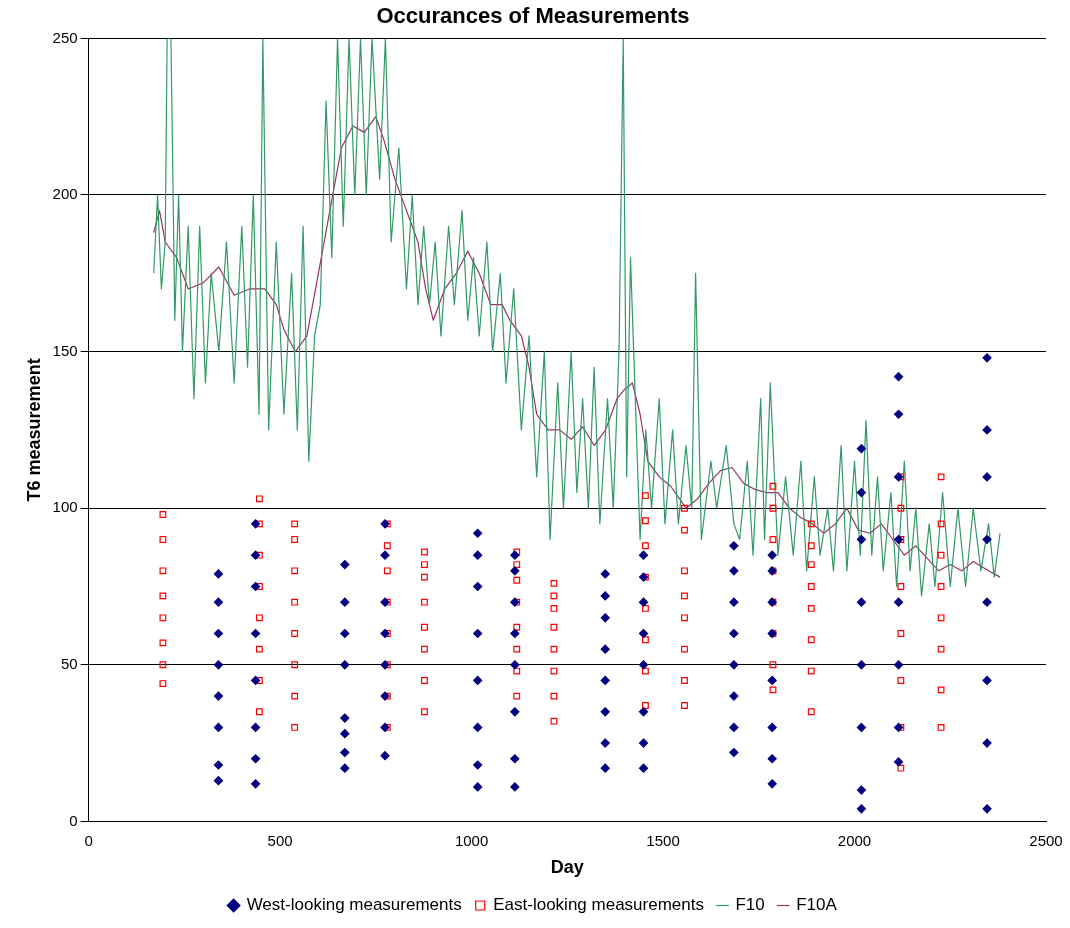 The width and height of the screenshot is (1070, 928). What do you see at coordinates (69, 663) in the screenshot?
I see `y-tick-label: 50` at bounding box center [69, 663].